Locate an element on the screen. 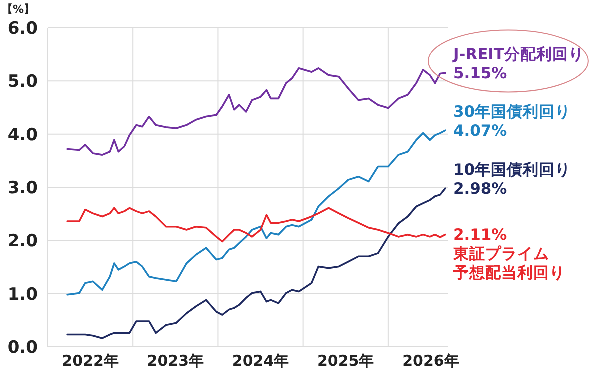 This screenshot has width=600, height=372. y-axis-title: 【%】 is located at coordinates (19, 9).